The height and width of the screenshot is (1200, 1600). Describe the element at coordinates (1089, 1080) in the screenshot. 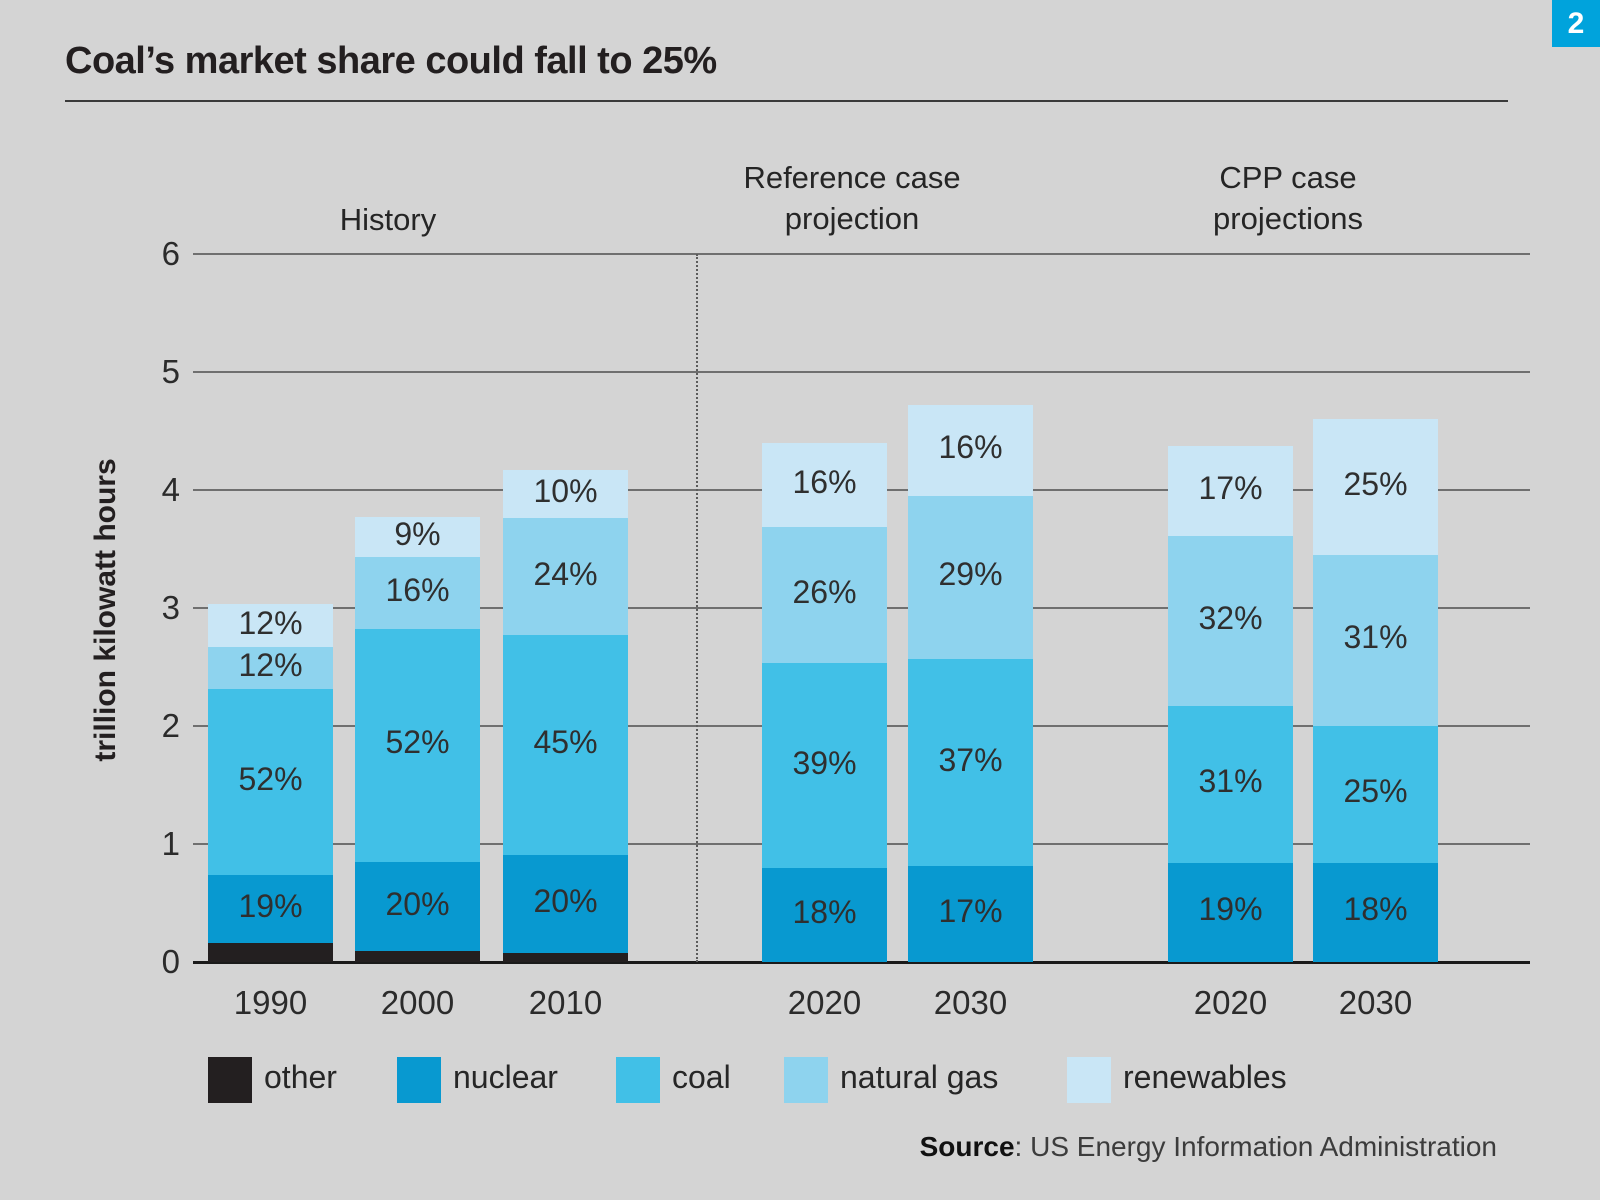

I see `legend-swatch-renewables` at that location.